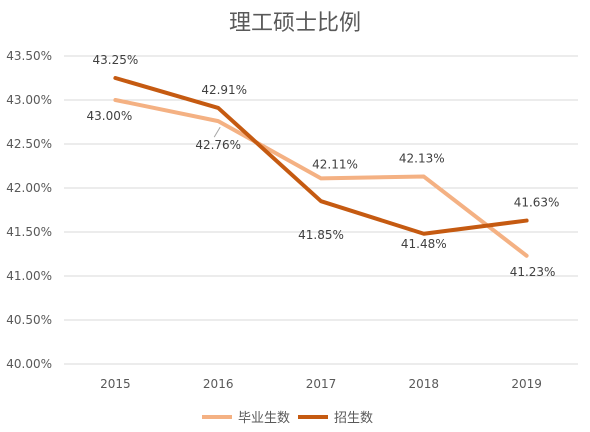 The height and width of the screenshot is (432, 590). What do you see at coordinates (29, 320) in the screenshot?
I see `y-tick-label: 40.50%` at bounding box center [29, 320].